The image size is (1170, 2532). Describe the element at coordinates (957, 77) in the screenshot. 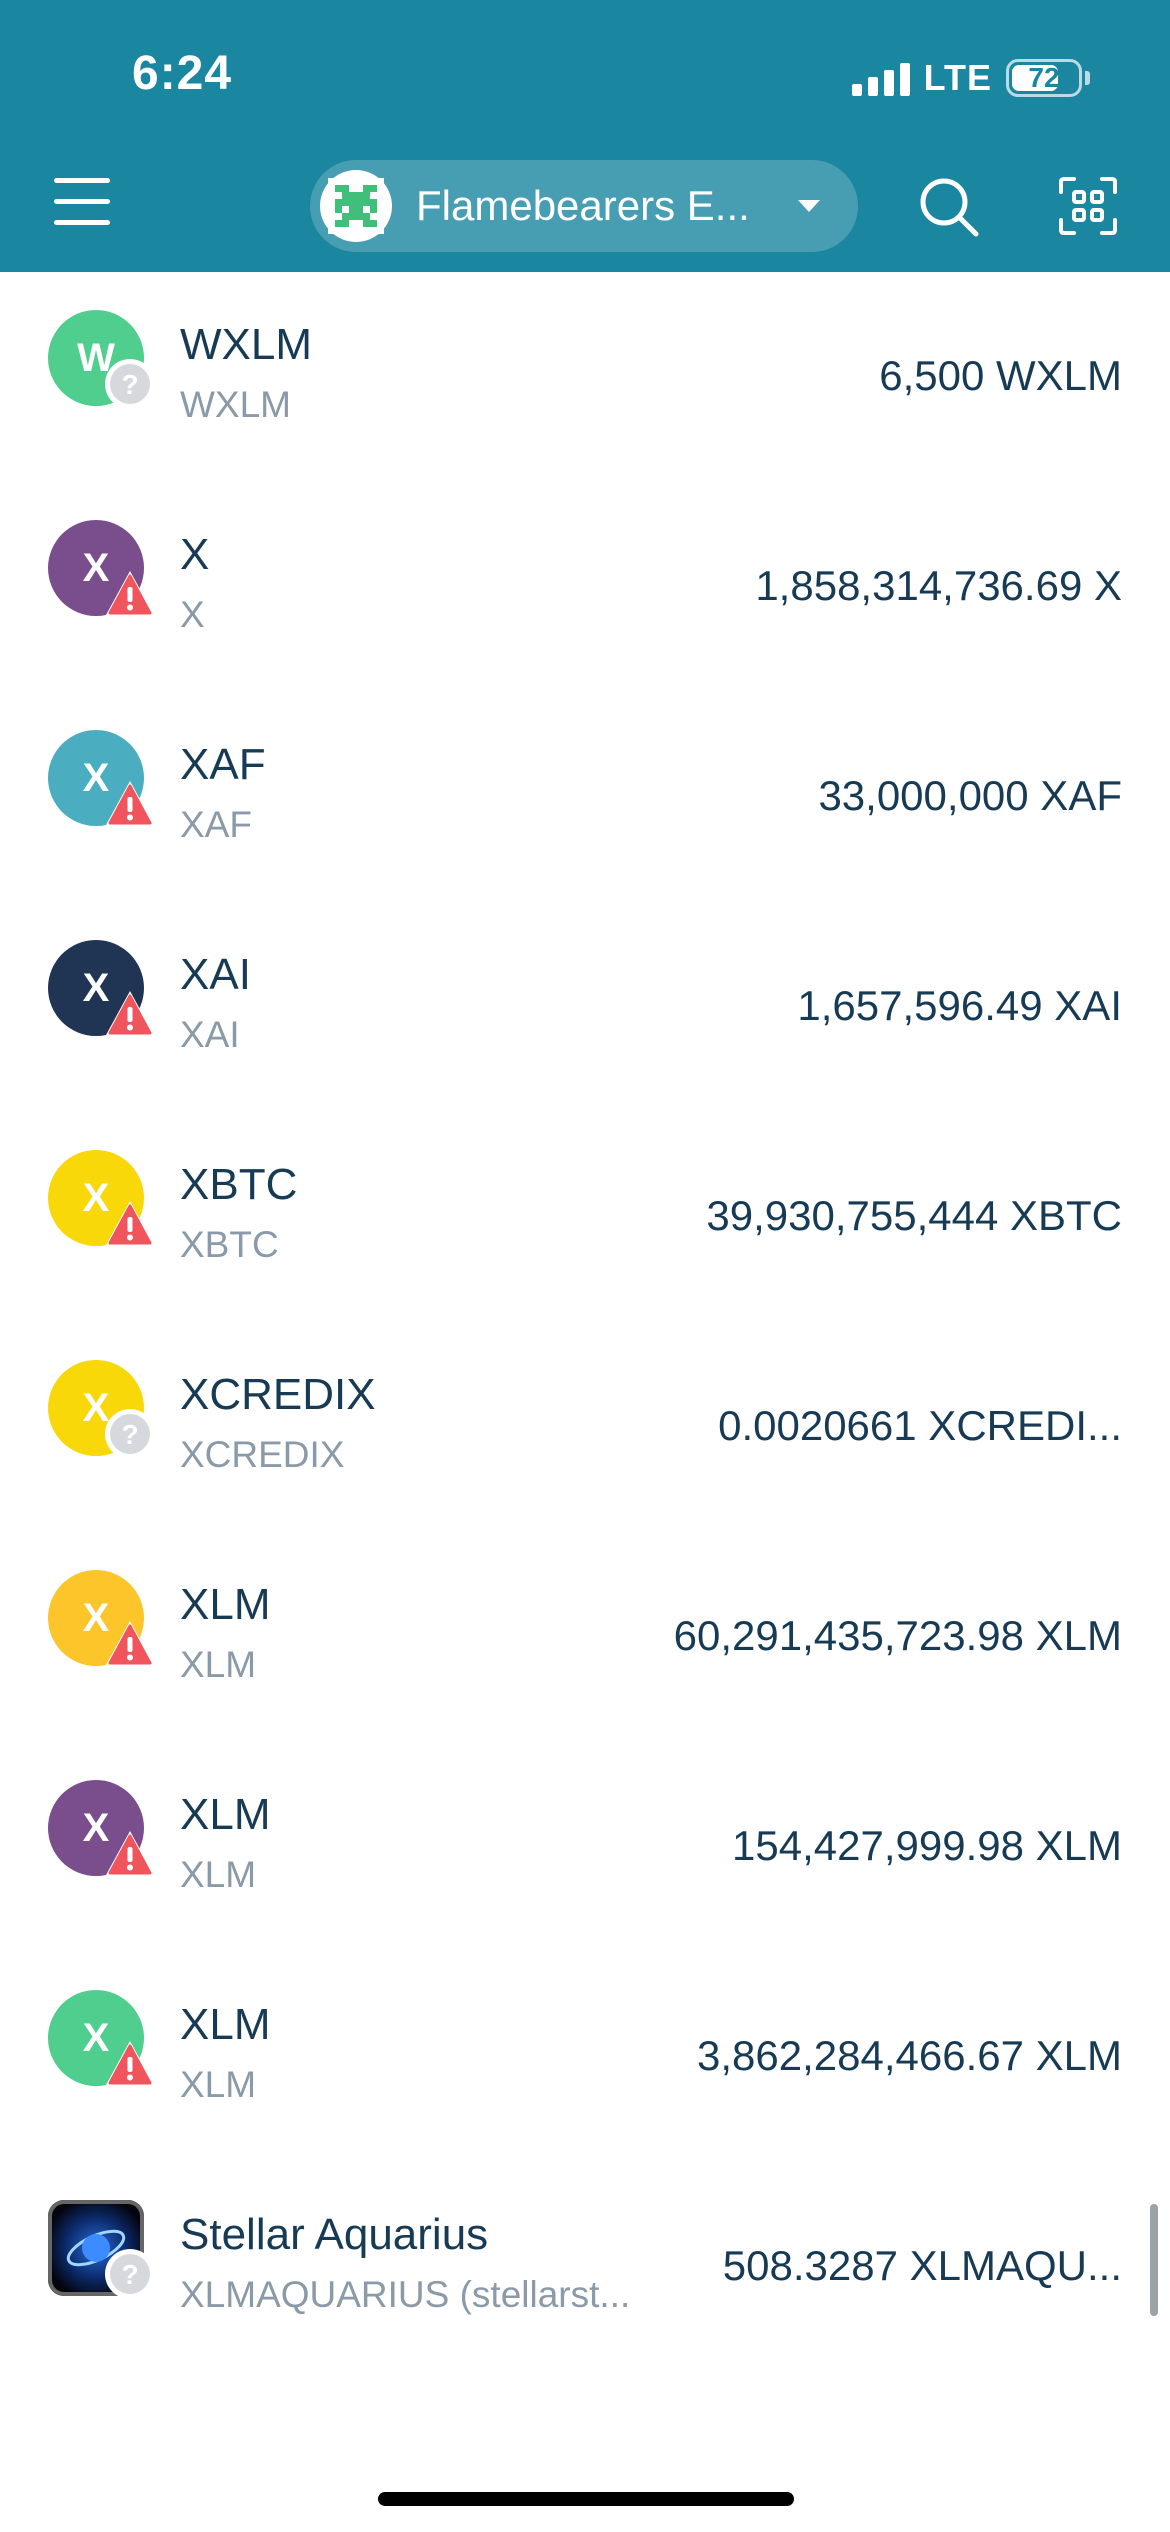

I see `network-label: LTE` at that location.